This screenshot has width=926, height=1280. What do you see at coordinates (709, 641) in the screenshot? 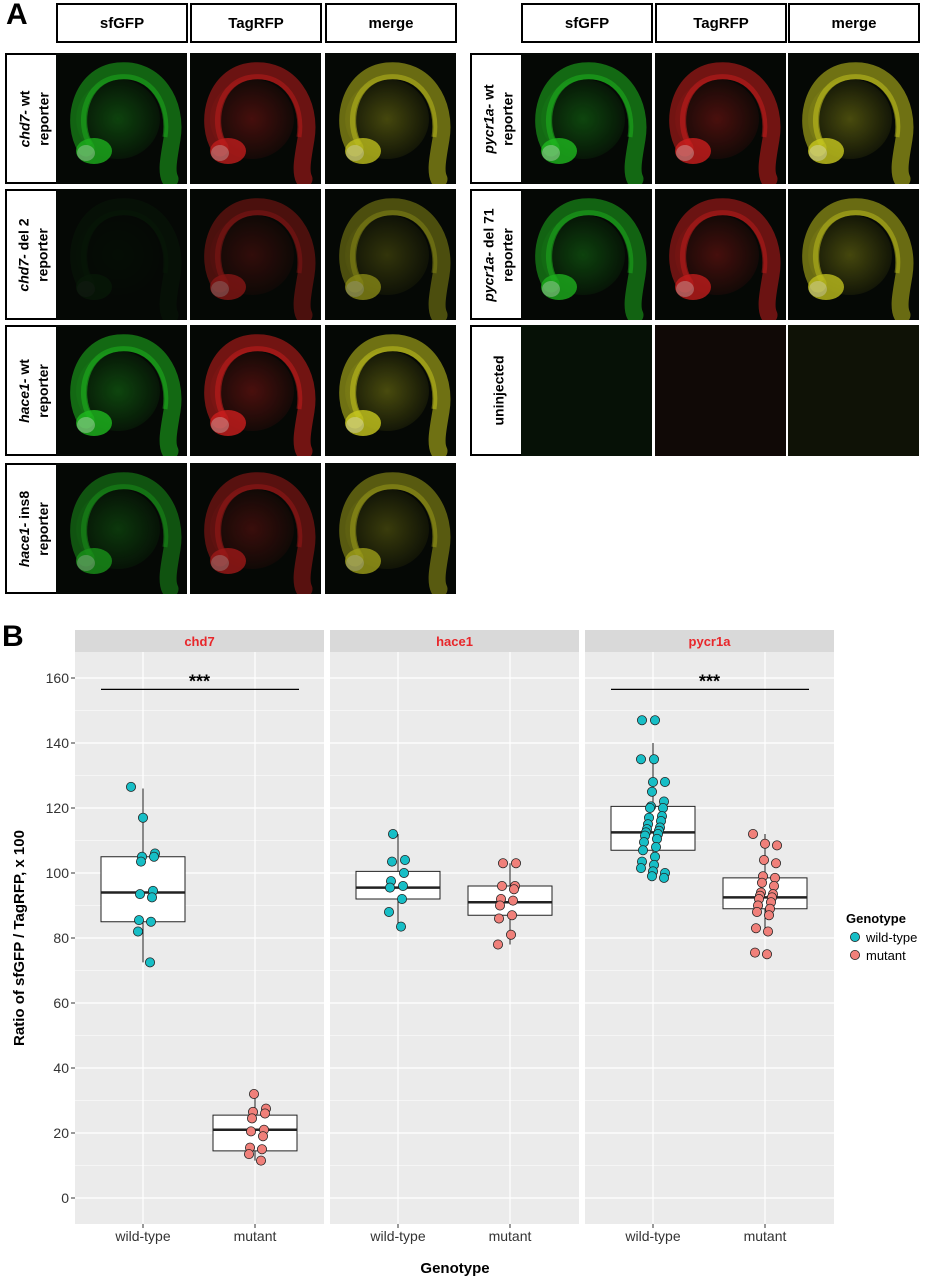
I see `facet-strip` at bounding box center [709, 641].